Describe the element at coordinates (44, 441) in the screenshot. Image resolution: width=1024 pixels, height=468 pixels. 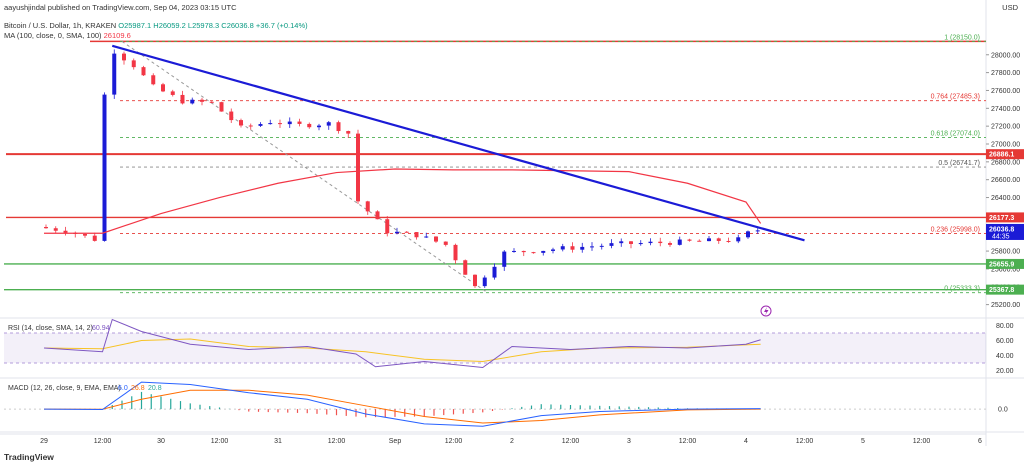
I see `time-tick-label: 29` at that location.